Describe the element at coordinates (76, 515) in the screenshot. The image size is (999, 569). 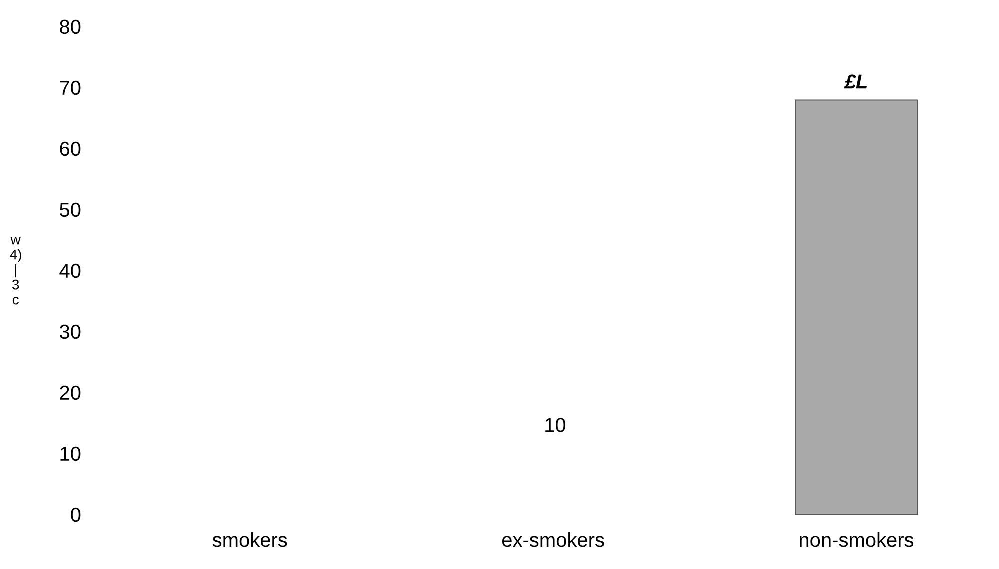
I see `y-tick-label: 0` at that location.